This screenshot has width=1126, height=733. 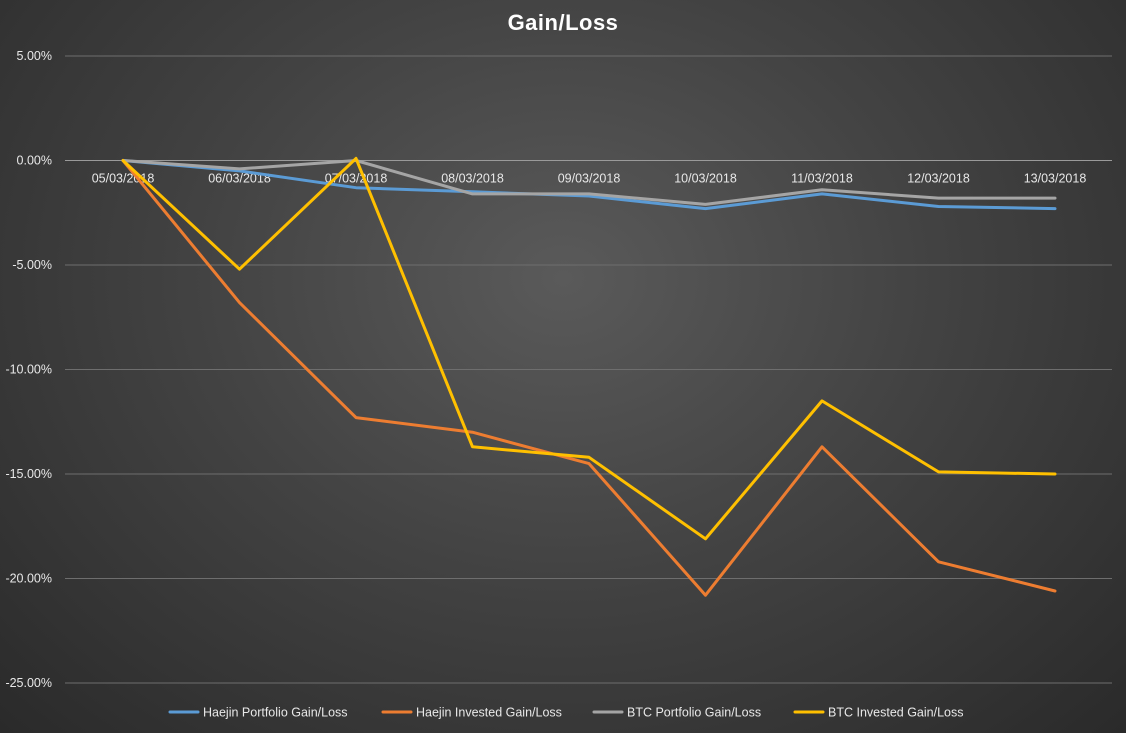 What do you see at coordinates (705, 179) in the screenshot?
I see `x-tick-label: 10/03/2018` at bounding box center [705, 179].